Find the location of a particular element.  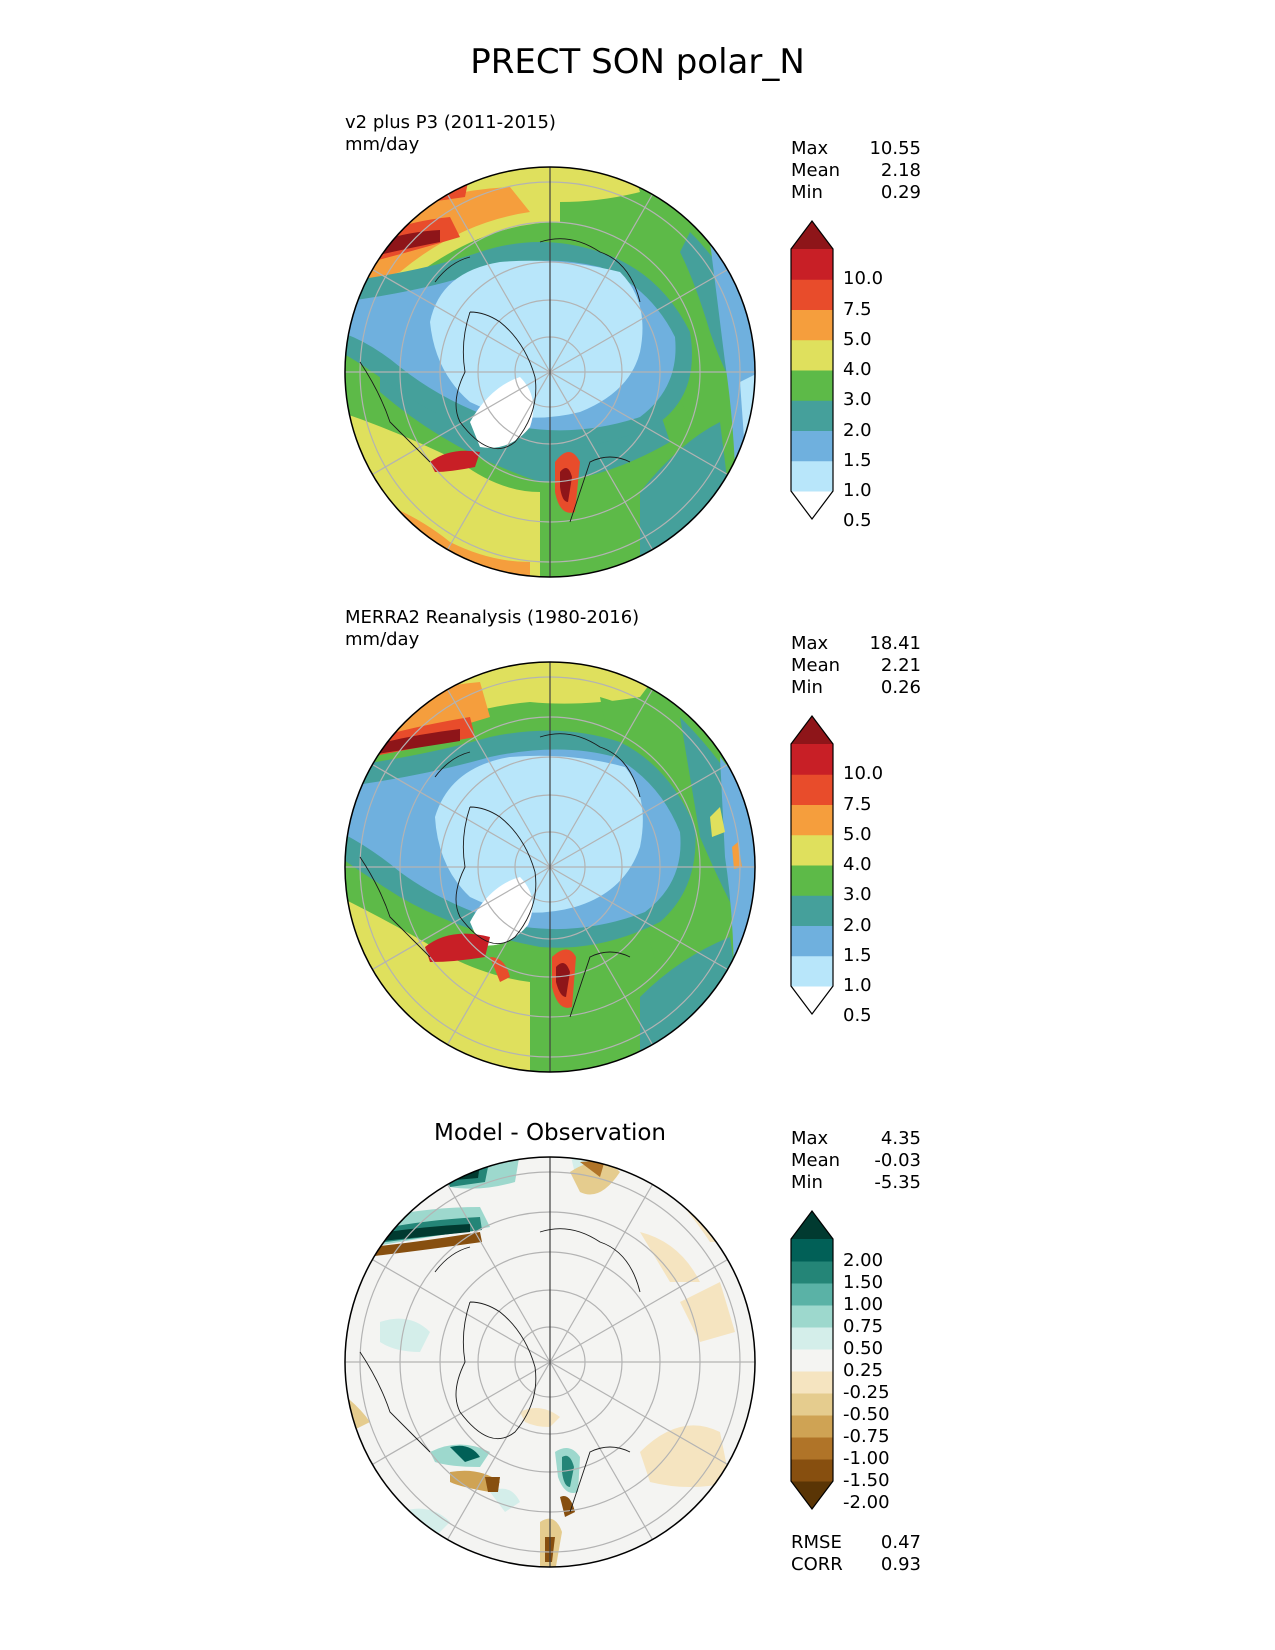

stat-value: 0.26 is located at coordinates (900, 687).